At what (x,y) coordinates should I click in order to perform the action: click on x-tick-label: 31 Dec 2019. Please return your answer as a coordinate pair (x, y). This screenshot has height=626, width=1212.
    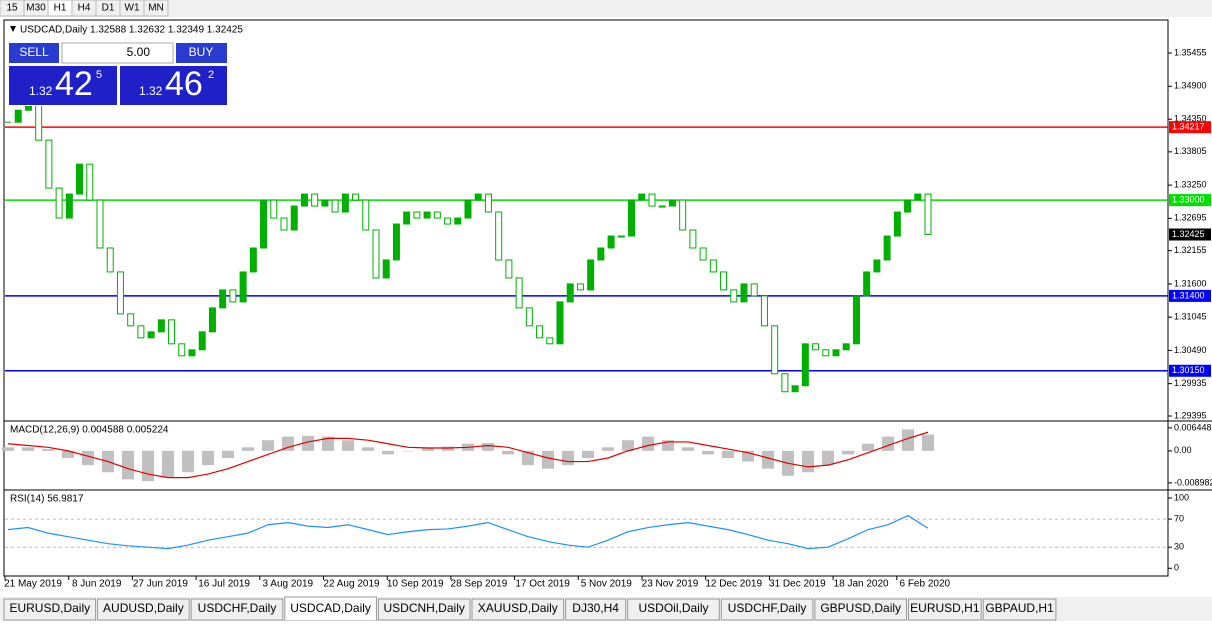
    Looking at the image, I should click on (797, 584).